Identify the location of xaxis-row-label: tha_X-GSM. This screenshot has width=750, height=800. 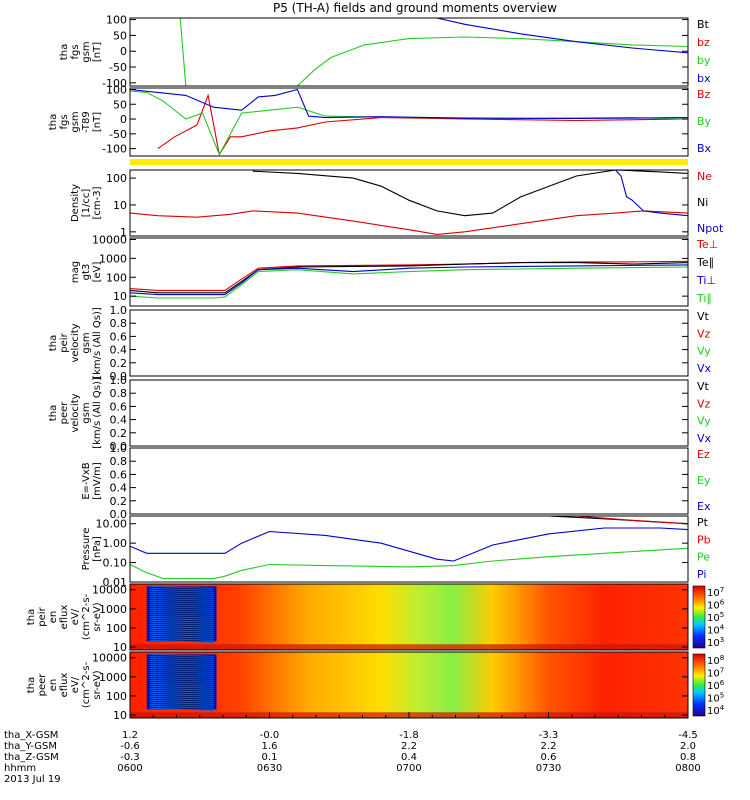
(31, 735).